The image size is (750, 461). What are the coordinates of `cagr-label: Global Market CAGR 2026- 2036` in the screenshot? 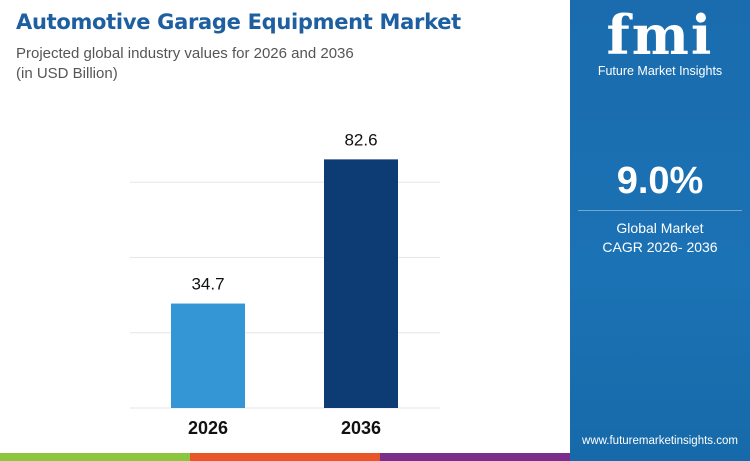 It's located at (660, 238).